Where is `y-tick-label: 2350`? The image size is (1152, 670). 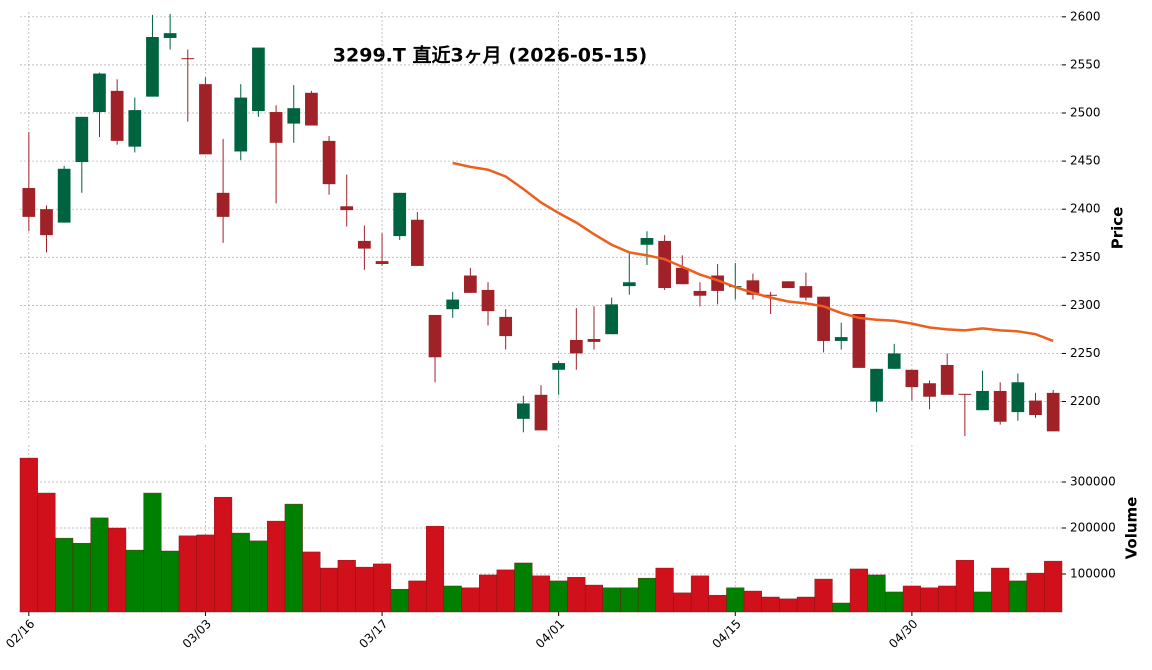 y-tick-label: 2350 is located at coordinates (1085, 257).